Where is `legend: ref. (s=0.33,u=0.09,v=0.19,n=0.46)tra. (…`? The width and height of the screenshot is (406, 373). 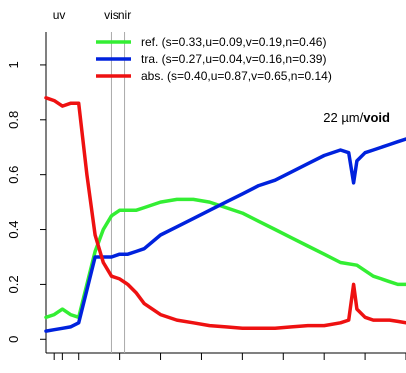
legend: ref. (s=0.33,u=0.09,v=0.19,n=0.46)tra. (… is located at coordinates (214, 59).